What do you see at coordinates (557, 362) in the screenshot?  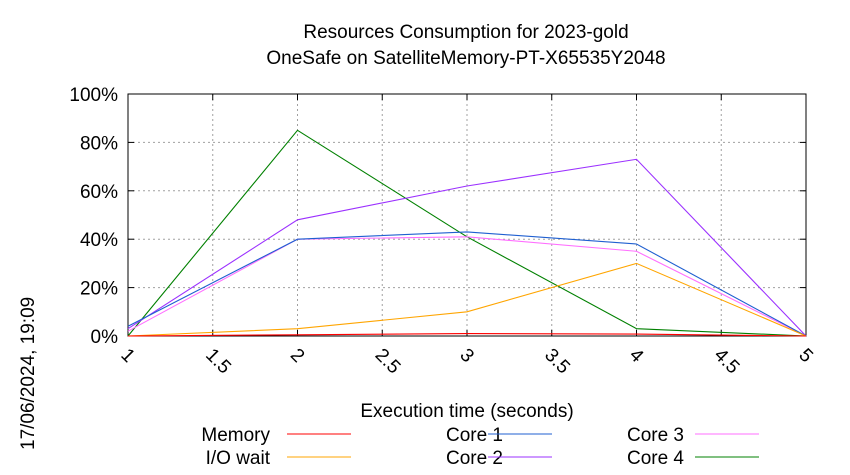 I see `x-tick-label: 3.5` at bounding box center [557, 362].